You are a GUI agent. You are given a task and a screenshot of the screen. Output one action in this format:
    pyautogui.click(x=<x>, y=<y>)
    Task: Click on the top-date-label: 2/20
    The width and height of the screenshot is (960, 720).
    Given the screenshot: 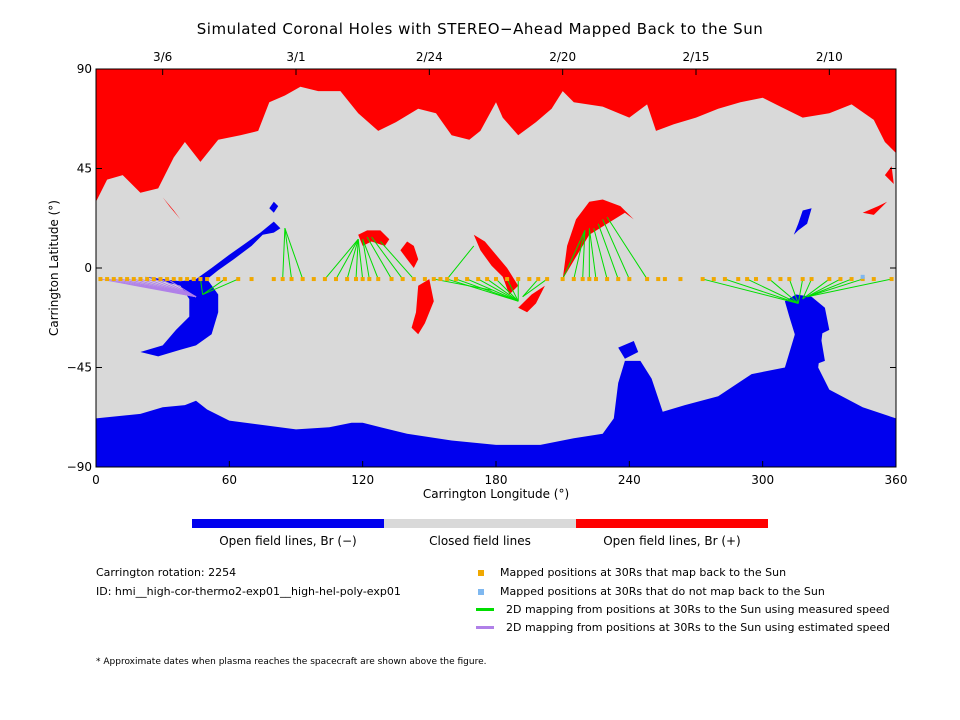 What is the action you would take?
    pyautogui.click(x=562, y=57)
    